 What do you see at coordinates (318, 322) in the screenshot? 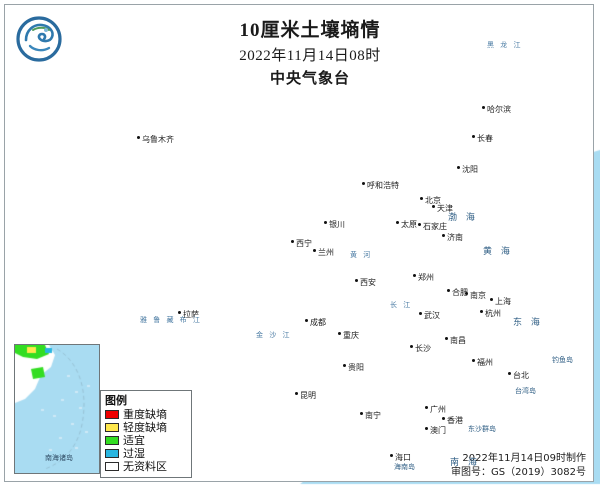
I see `city-label: 成都` at bounding box center [318, 322].